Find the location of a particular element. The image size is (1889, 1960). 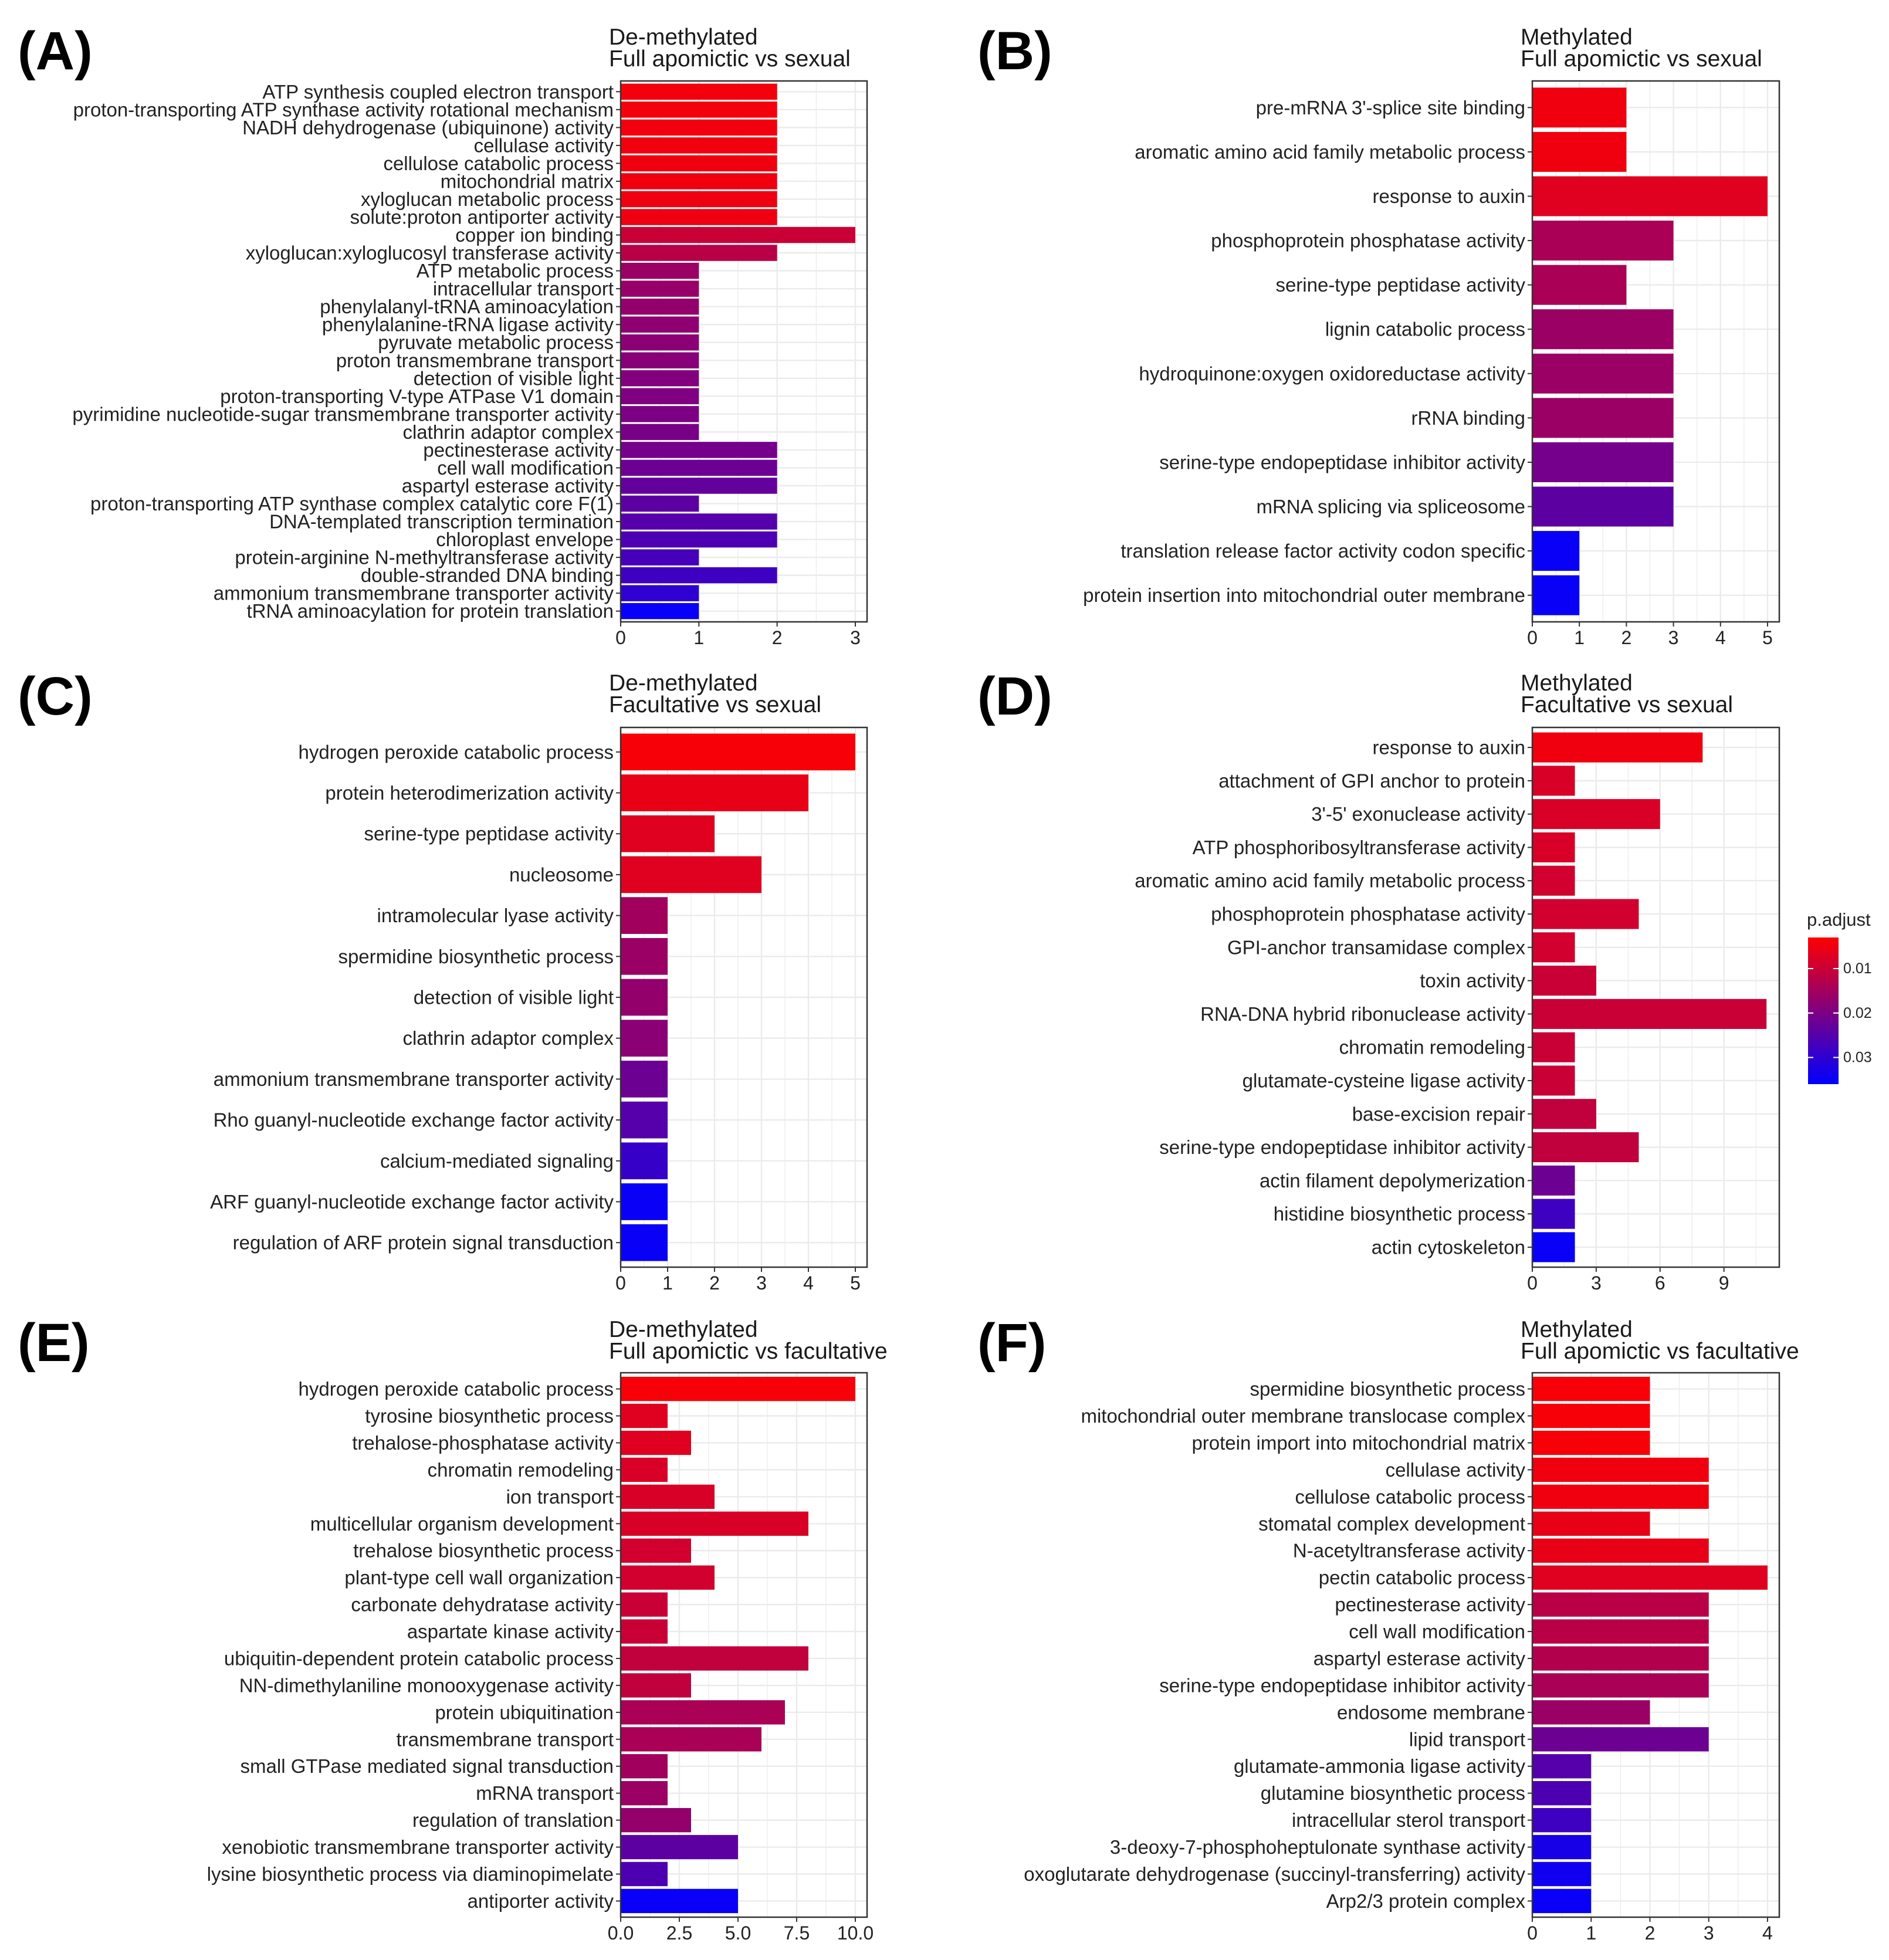

bar-calcium-mediated-signaling is located at coordinates (644, 1161).